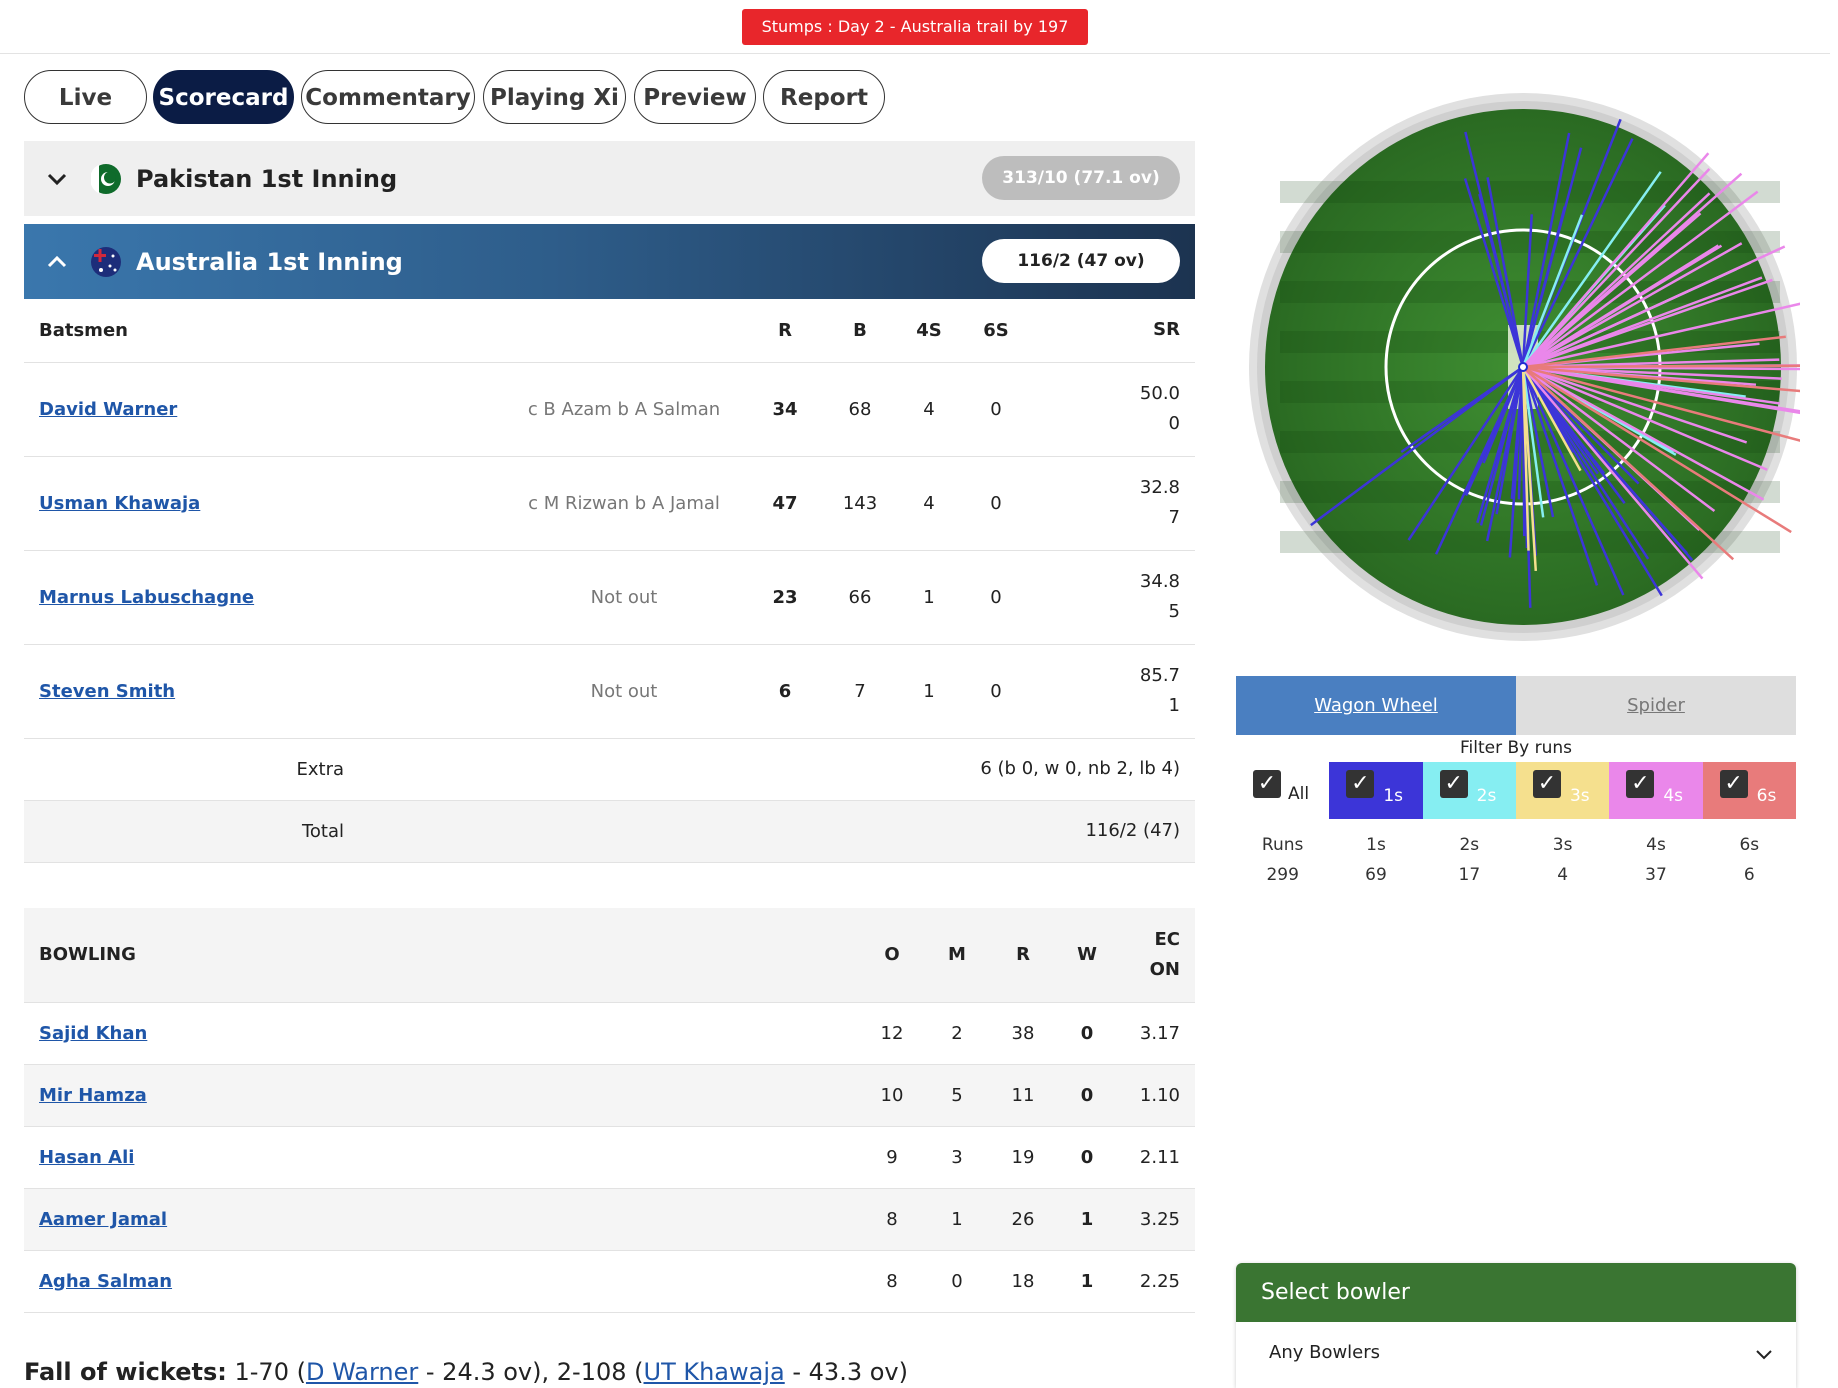 This screenshot has height=1388, width=1838. Describe the element at coordinates (1579, 796) in the screenshot. I see `filter-label: 3s` at that location.